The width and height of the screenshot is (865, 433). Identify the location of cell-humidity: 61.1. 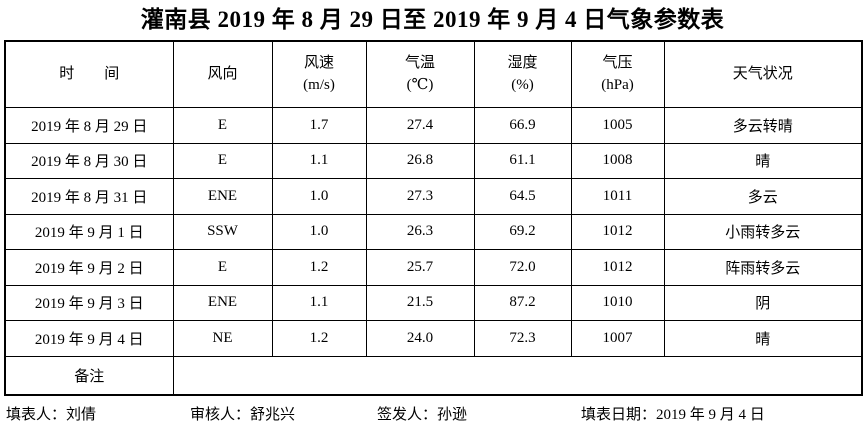
(522, 160).